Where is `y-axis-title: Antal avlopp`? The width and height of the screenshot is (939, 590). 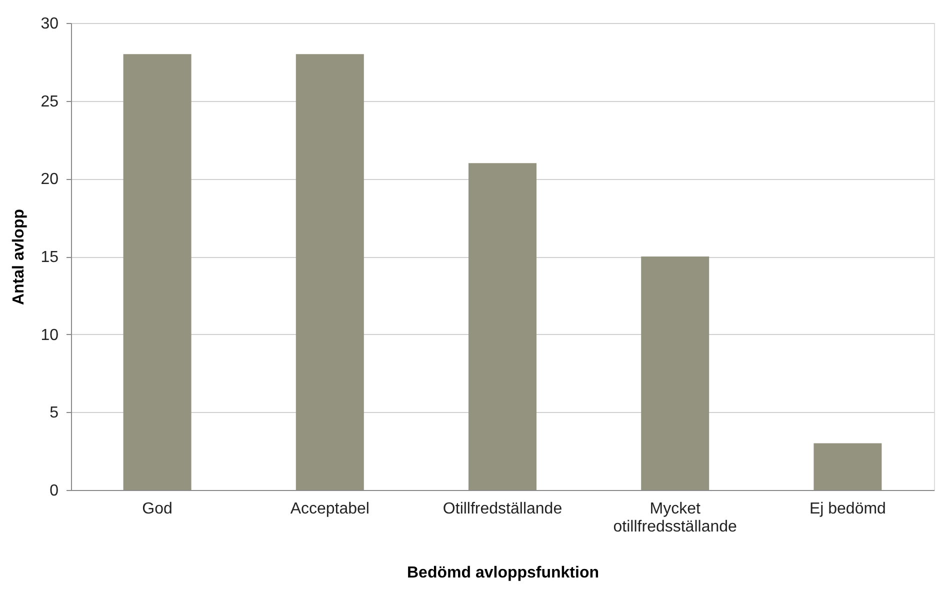 y-axis-title: Antal avlopp is located at coordinates (19, 257).